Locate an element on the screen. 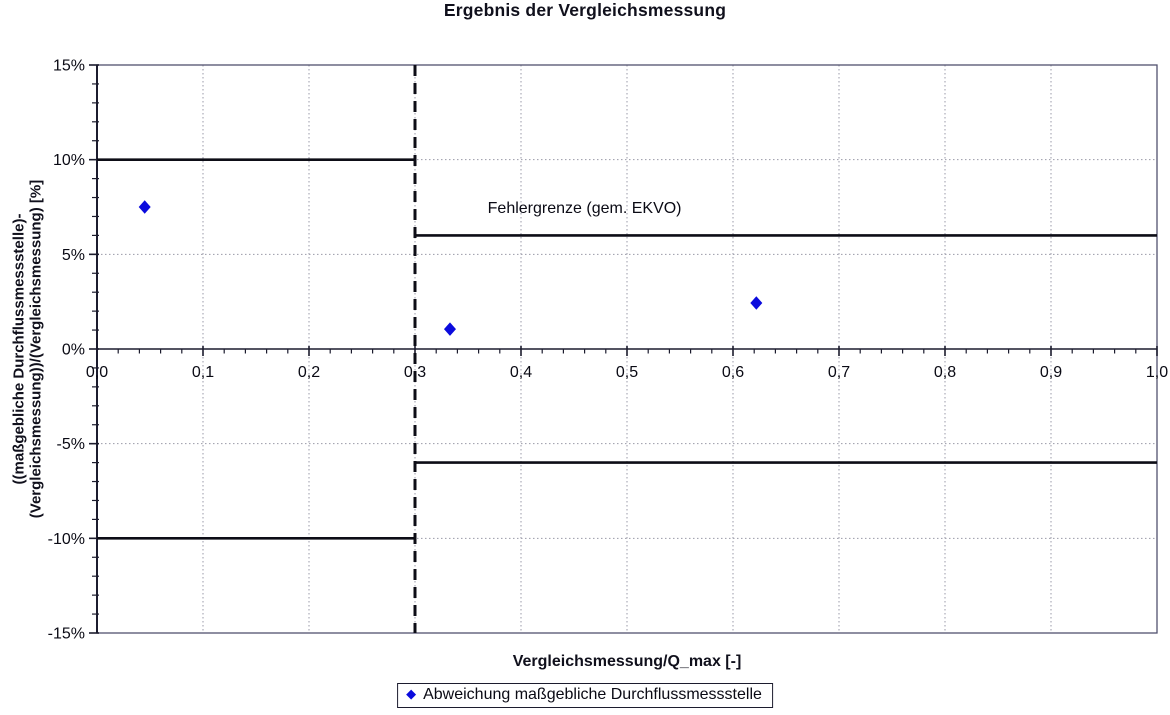  y-tick-label: 10% is located at coordinates (69, 160).